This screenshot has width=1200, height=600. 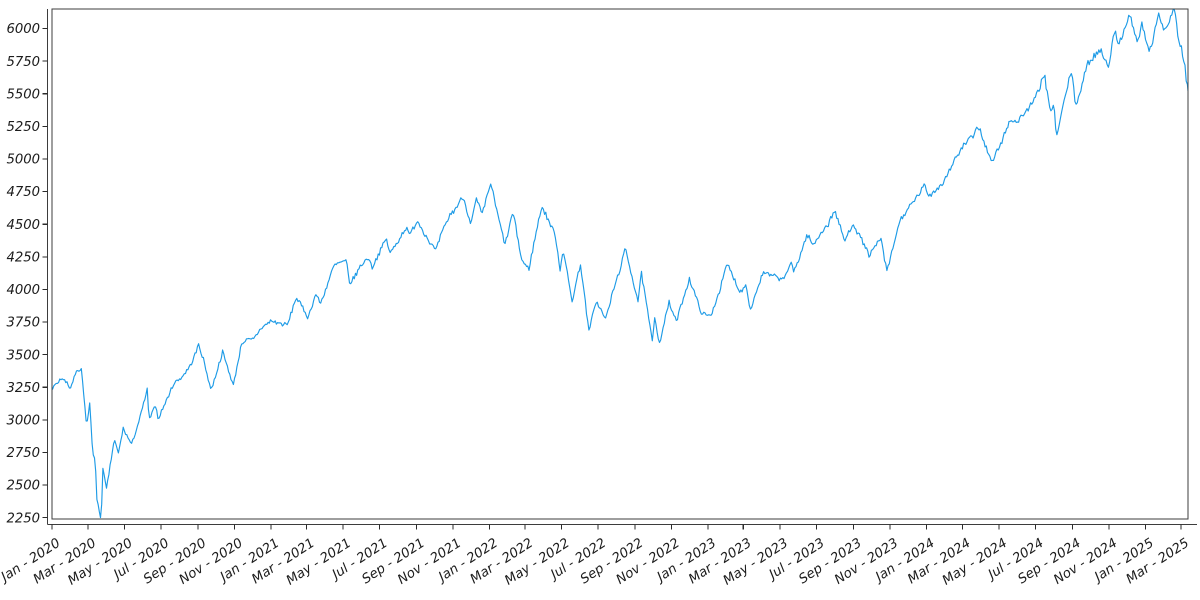 I want to click on y-tick-label: 5500, so click(x=23, y=94).